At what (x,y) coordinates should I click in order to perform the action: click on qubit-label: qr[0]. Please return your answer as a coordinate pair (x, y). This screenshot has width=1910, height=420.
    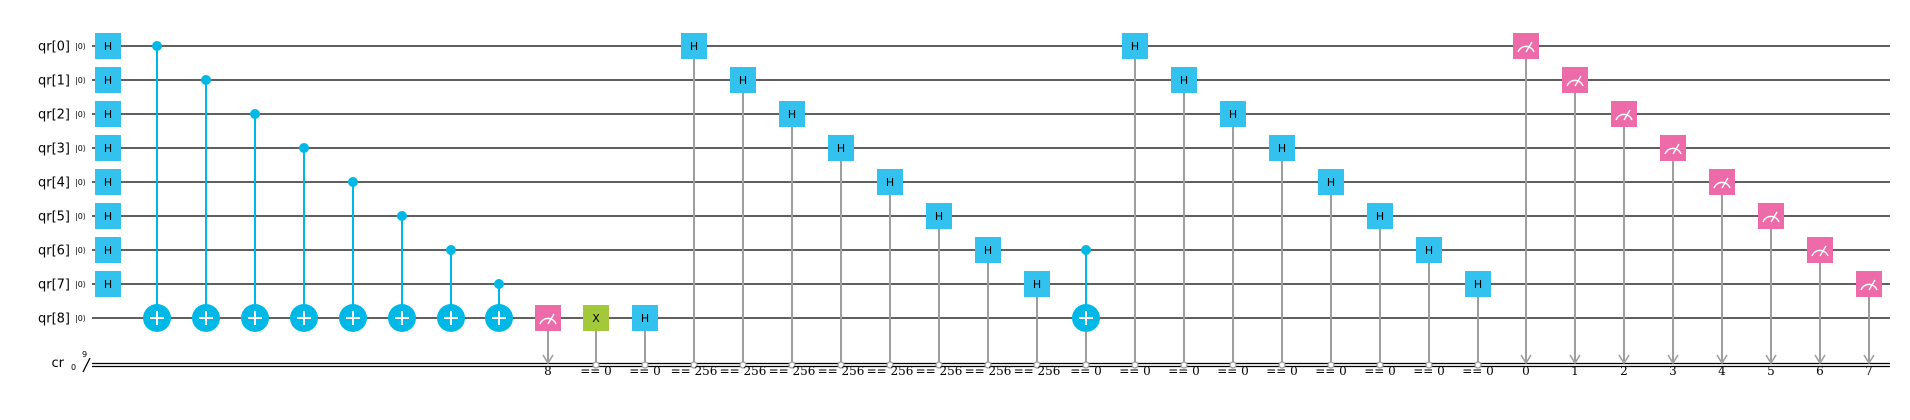
    Looking at the image, I should click on (54, 47).